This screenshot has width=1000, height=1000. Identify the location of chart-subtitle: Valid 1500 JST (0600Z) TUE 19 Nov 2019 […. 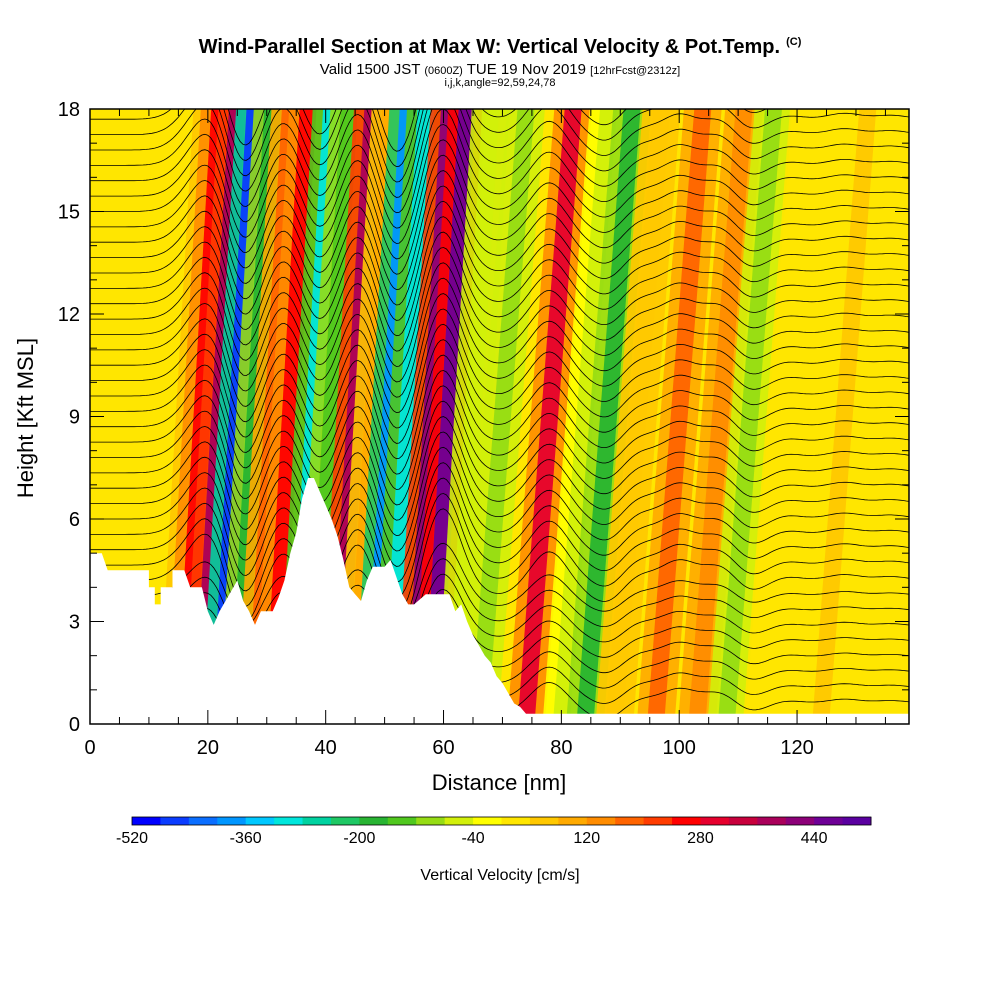
(500, 69).